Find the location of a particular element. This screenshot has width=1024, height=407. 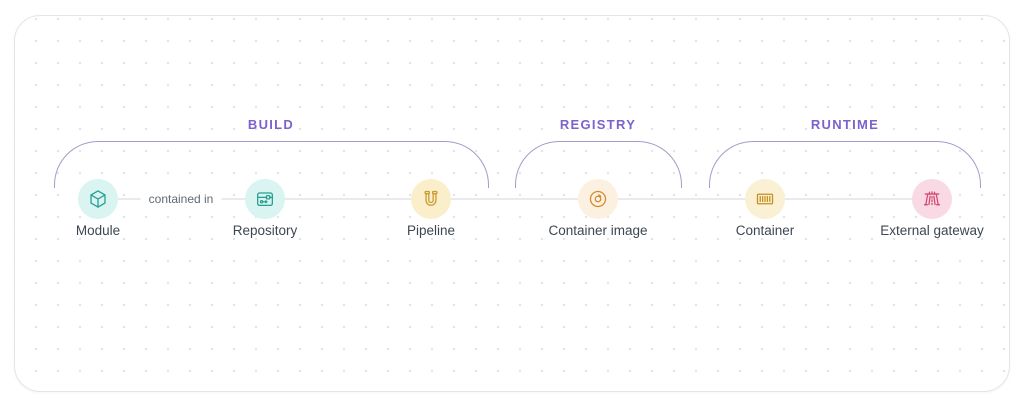

pipeline-icon is located at coordinates (431, 199).